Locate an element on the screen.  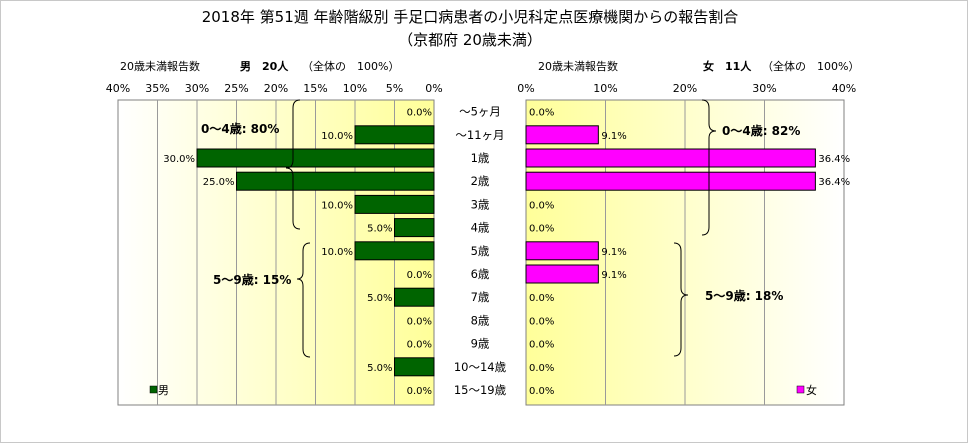
female-0-4-annotation: 0～4歳: 82% is located at coordinates (761, 130).